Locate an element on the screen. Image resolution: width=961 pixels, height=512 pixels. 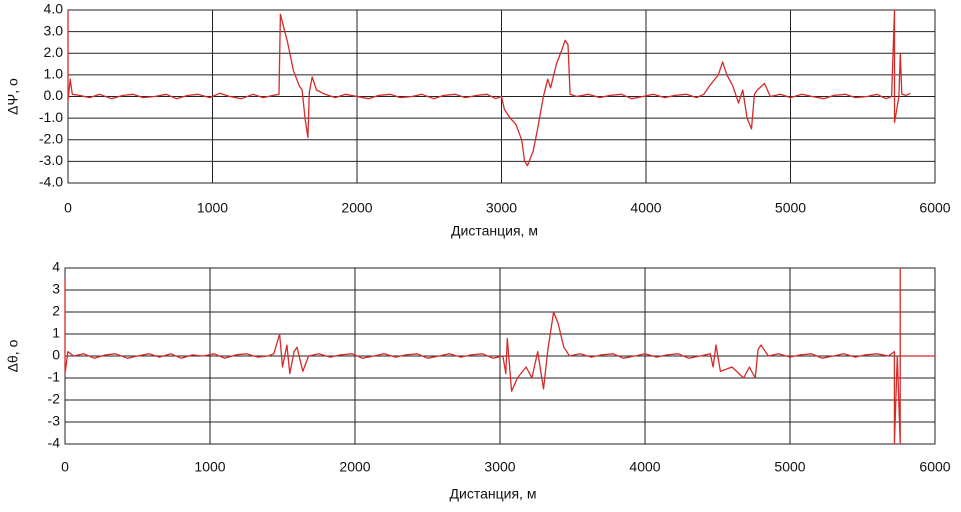
y-tick-label: -3.0 is located at coordinates (51, 160).